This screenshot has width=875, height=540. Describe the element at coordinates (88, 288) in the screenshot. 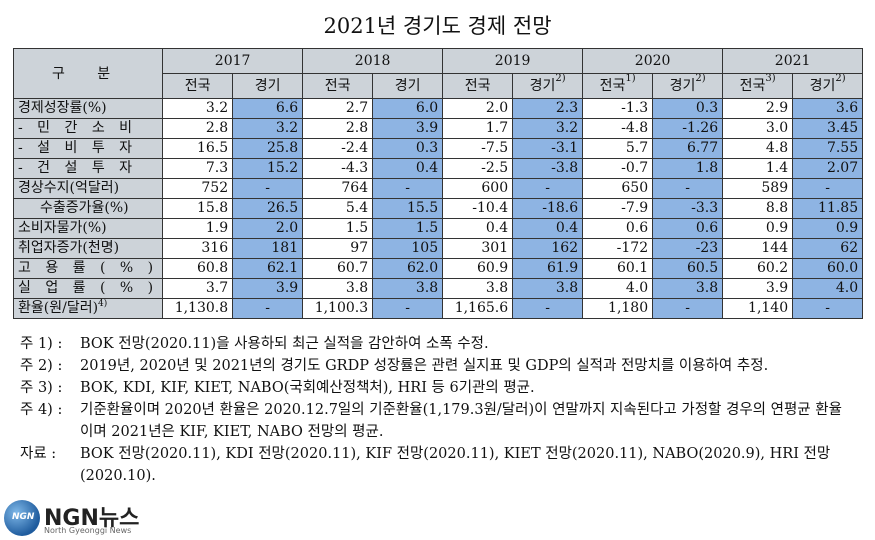

I see `row-label: 실 업 률 ( % )` at that location.